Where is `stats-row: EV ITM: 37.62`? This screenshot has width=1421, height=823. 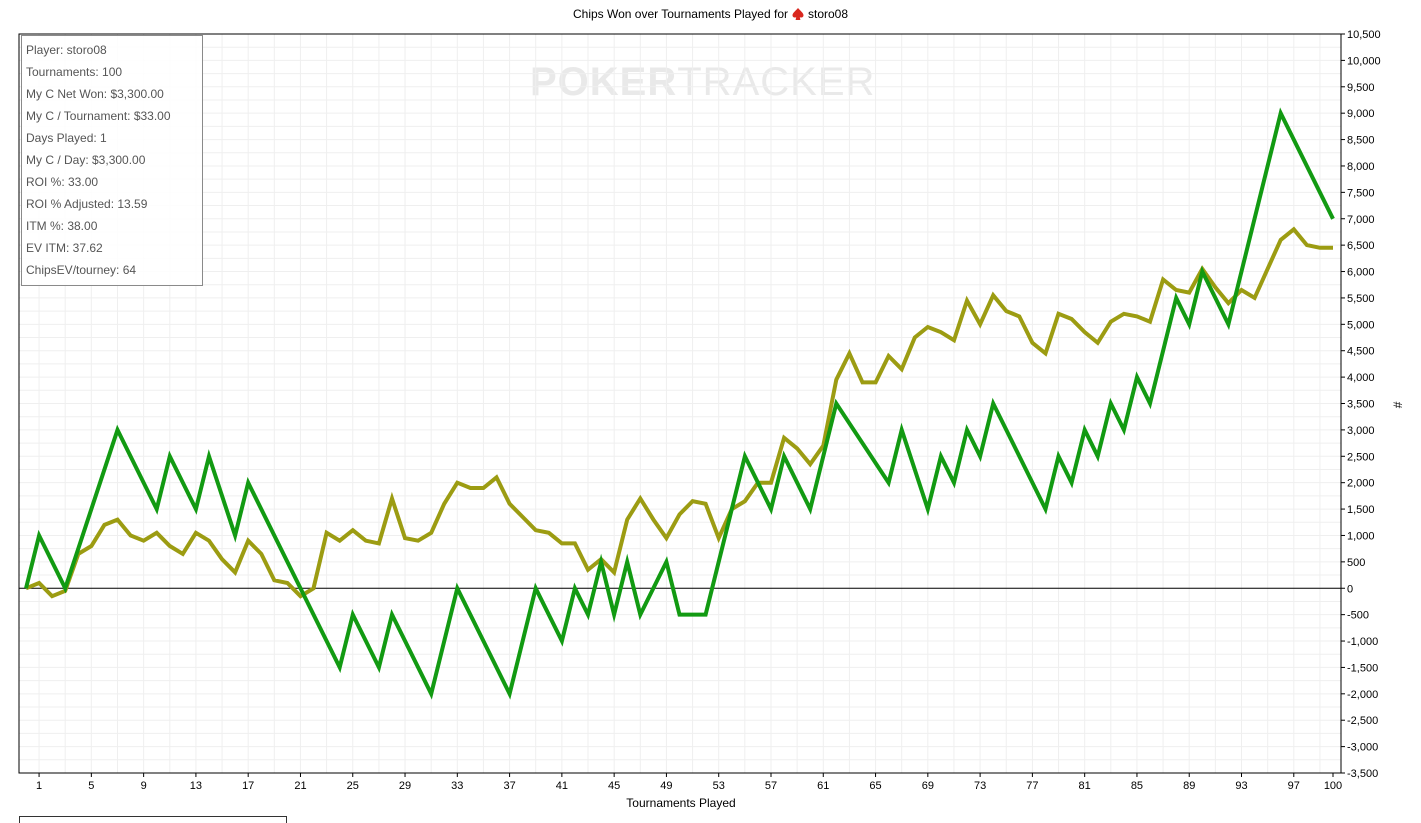 stats-row: EV ITM: 37.62 is located at coordinates (64, 248).